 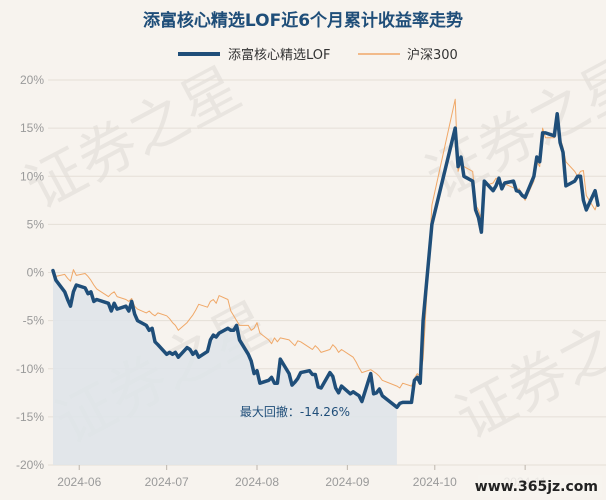 I want to click on legend-label-hs300: 沪深300, so click(x=432, y=55).